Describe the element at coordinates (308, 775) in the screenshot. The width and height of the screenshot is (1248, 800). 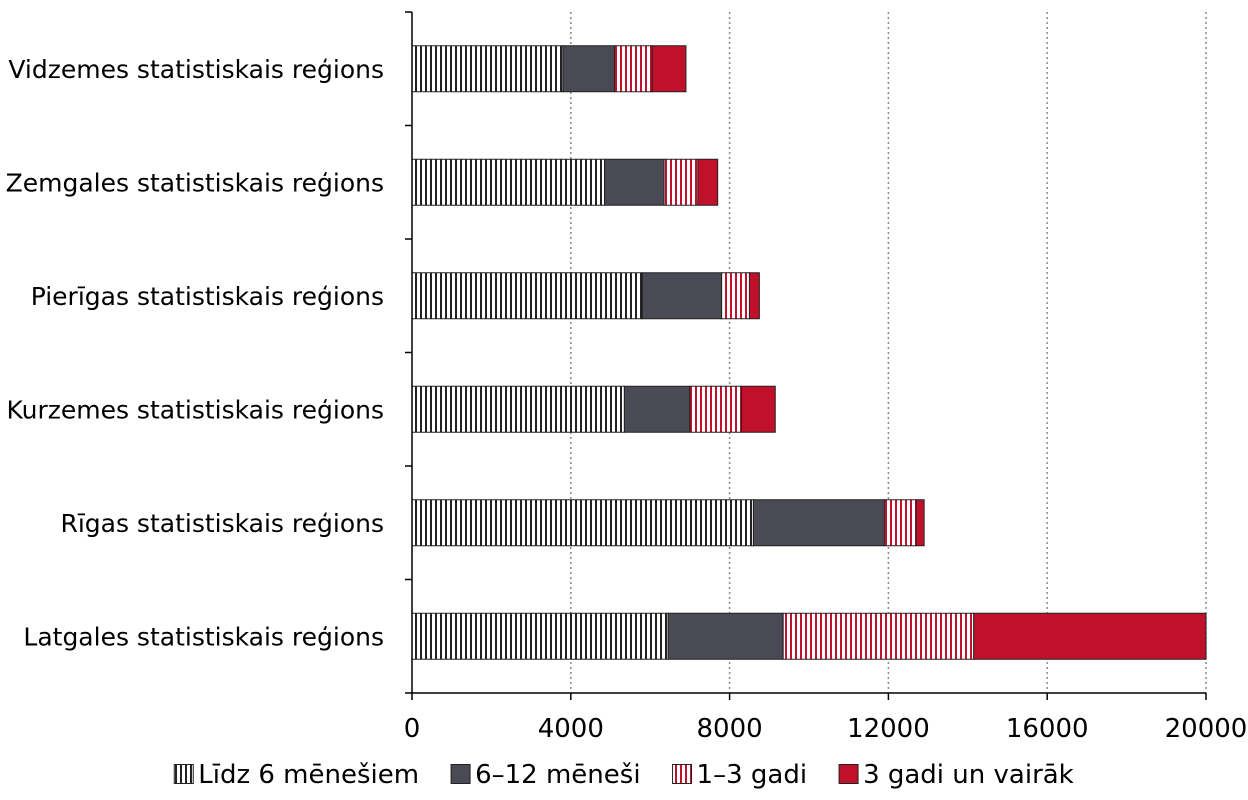
I see `legend-label: Līdz 6 mēnešiem` at that location.